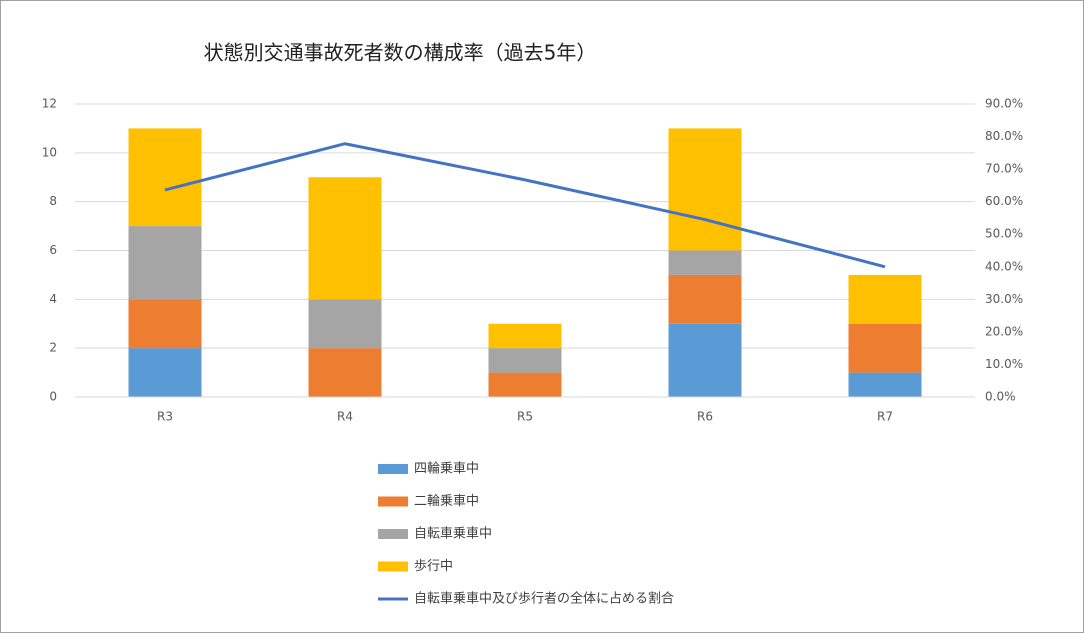 Image resolution: width=1084 pixels, height=633 pixels. What do you see at coordinates (49, 152) in the screenshot?
I see `y-tick-label: 10` at bounding box center [49, 152].